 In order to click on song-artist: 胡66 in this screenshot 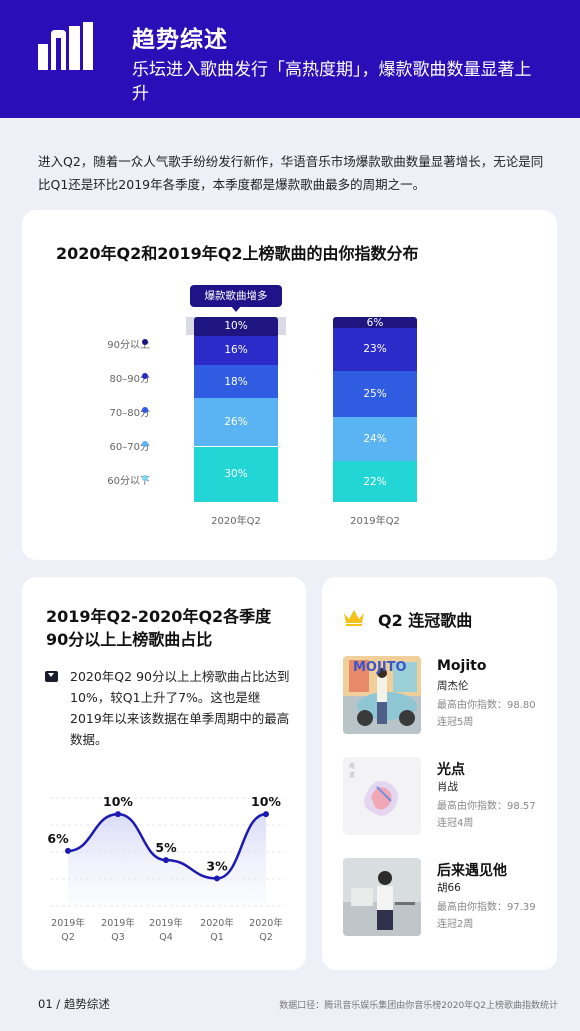, I will do `click(449, 888)`.